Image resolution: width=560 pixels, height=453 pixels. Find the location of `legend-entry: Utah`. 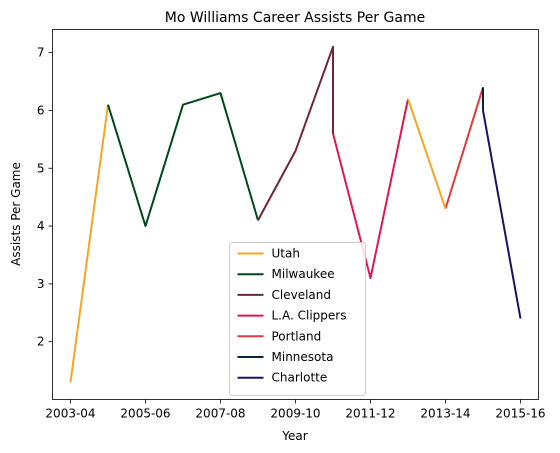

legend-entry: Utah is located at coordinates (286, 254).